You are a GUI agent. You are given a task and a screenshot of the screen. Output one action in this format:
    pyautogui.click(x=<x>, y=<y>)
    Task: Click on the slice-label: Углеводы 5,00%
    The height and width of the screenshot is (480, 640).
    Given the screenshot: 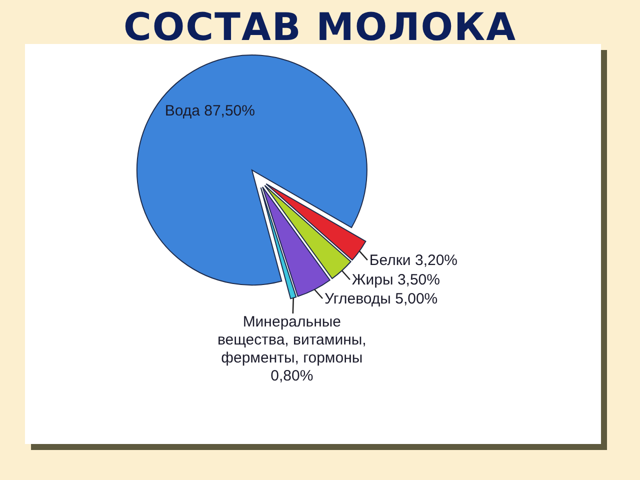 What is the action you would take?
    pyautogui.click(x=381, y=299)
    